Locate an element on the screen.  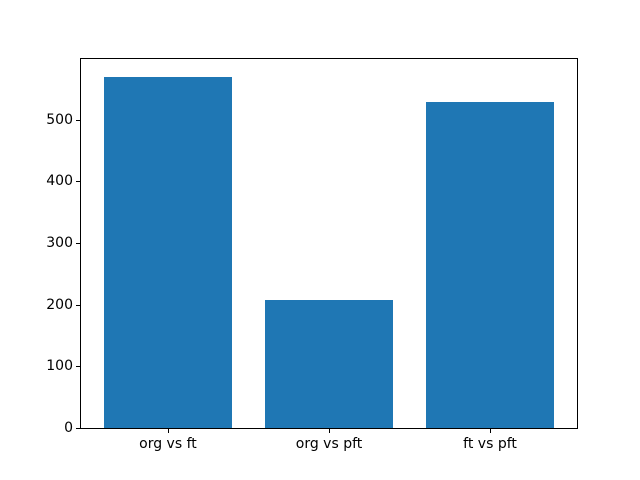
bar-org-vs-ft is located at coordinates (168, 252).